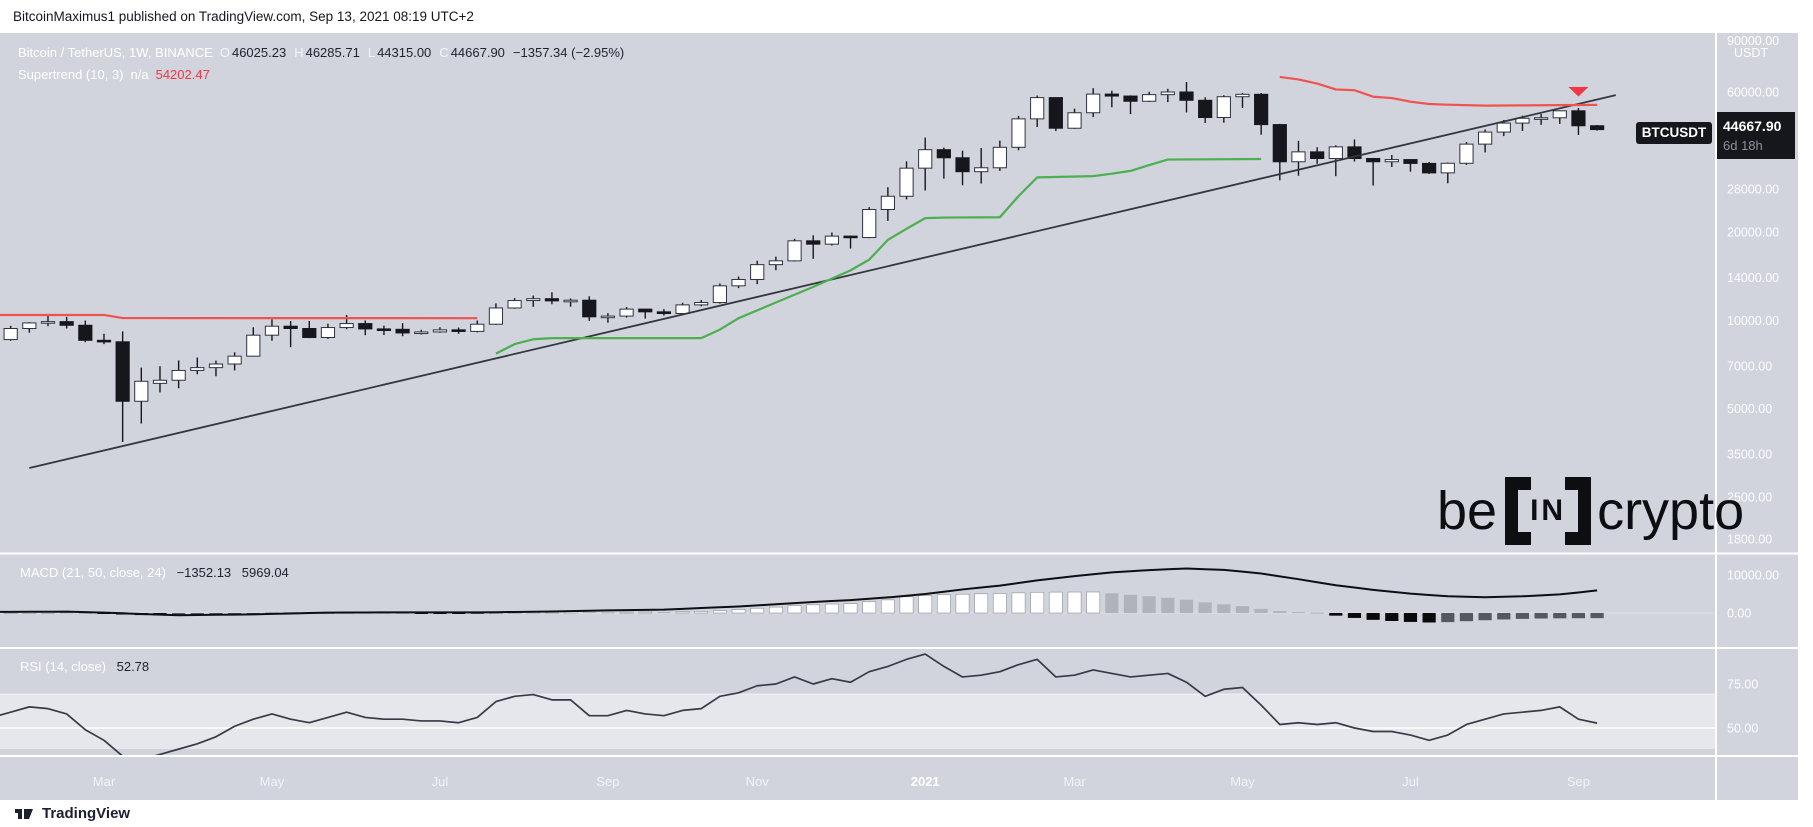 The image size is (1813, 827). What do you see at coordinates (115, 52) in the screenshot?
I see `symbol-title: Bitcoin / TetherUS, 1W, BINANCE` at bounding box center [115, 52].